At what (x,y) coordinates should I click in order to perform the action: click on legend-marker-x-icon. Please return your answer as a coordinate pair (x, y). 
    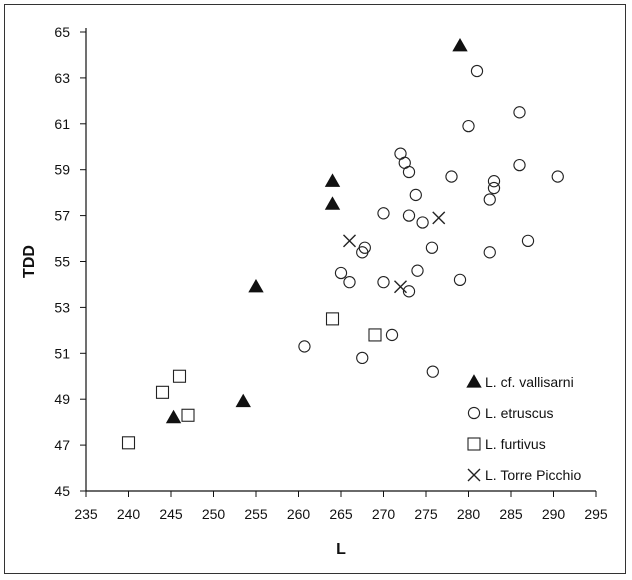
    Looking at the image, I should click on (474, 475).